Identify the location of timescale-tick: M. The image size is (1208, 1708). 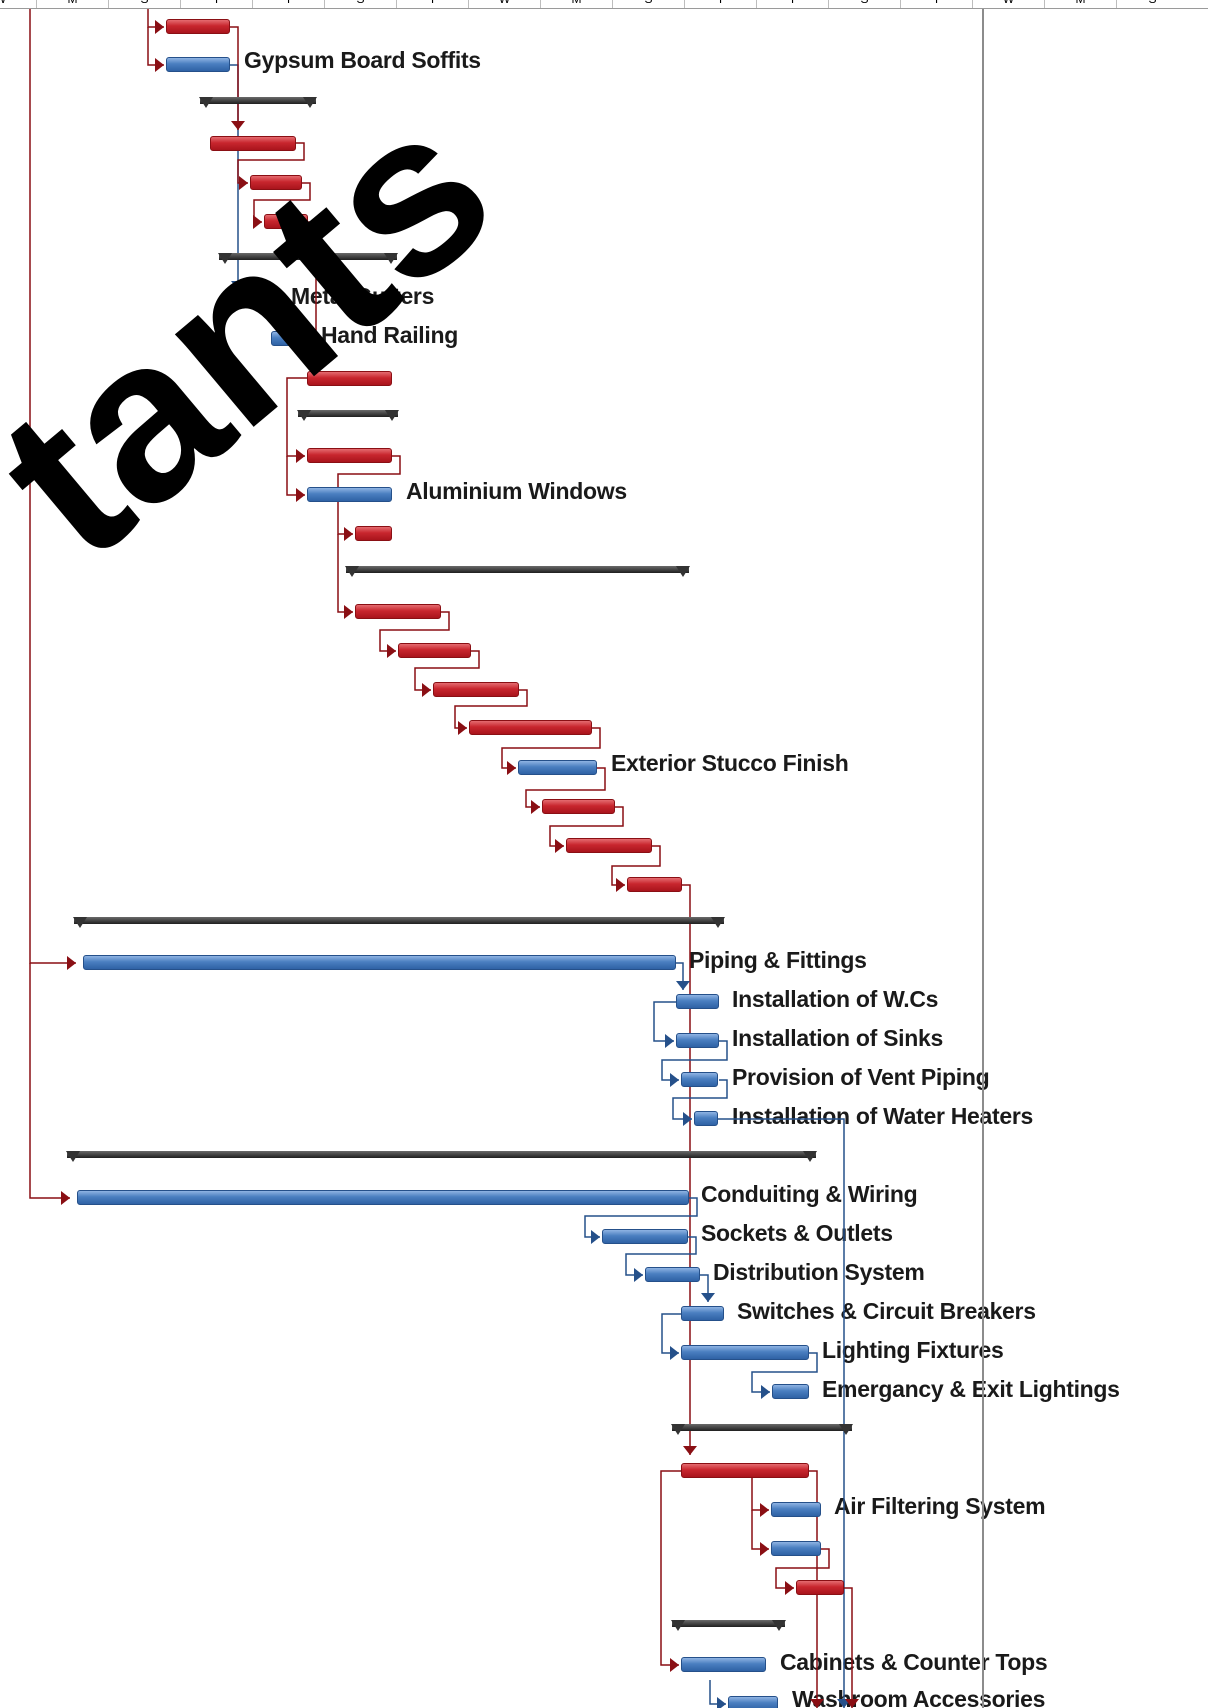
(576, 4).